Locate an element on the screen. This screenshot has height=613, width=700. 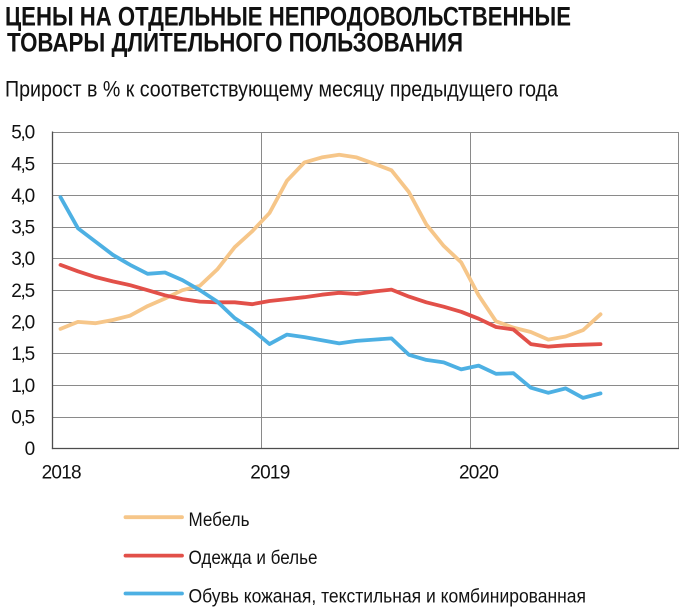
svg-text: 0 is located at coordinates (30, 449).